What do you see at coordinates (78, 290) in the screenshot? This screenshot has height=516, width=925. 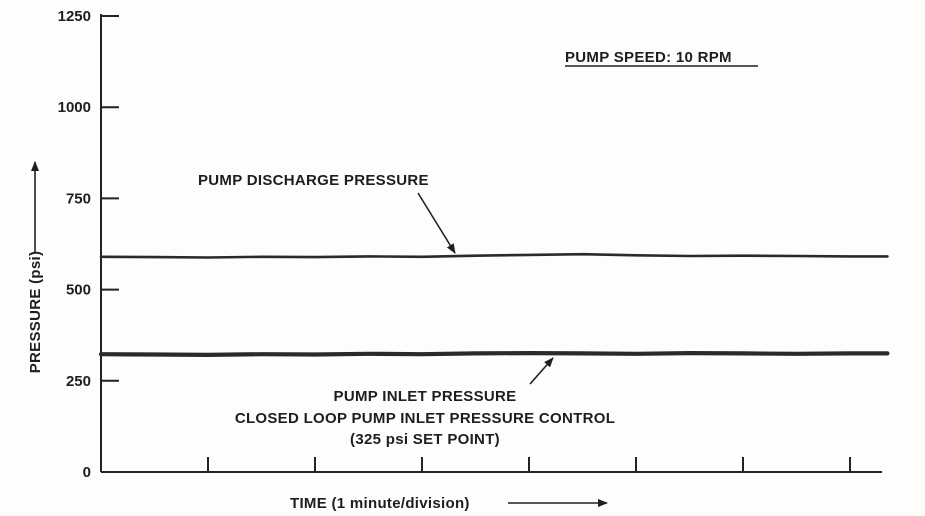 I see `y-tick-label: 500` at bounding box center [78, 290].